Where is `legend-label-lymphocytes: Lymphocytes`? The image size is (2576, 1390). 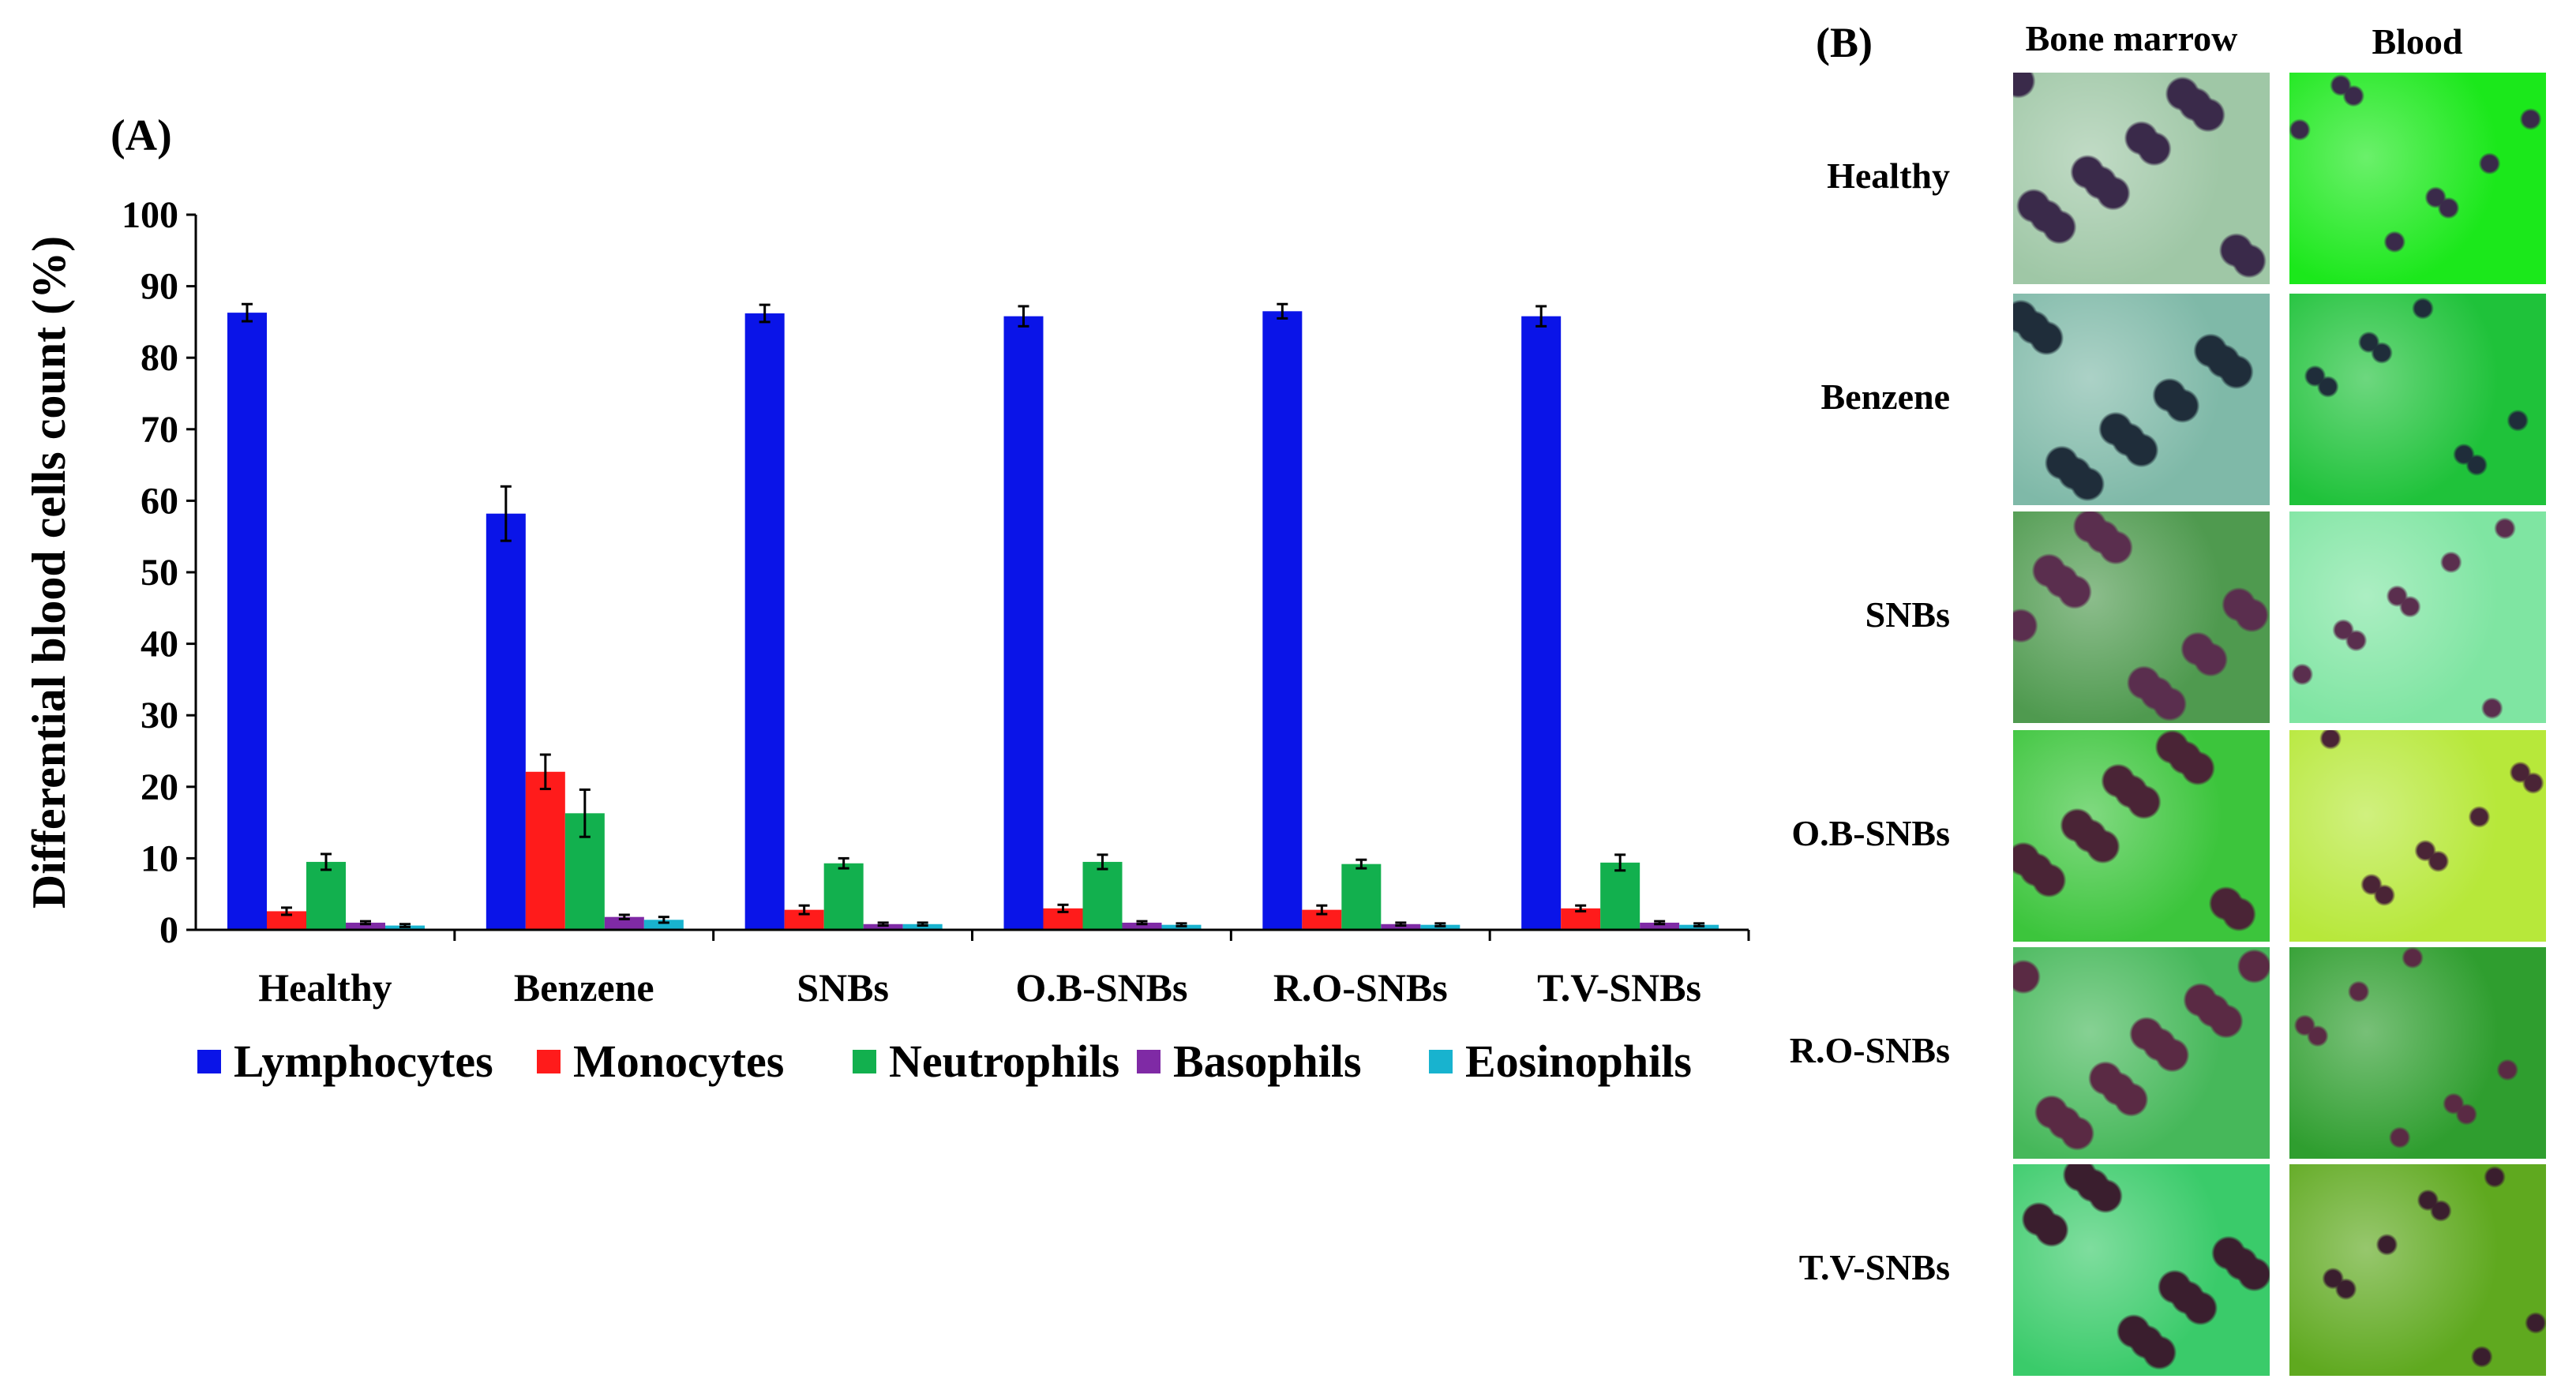 legend-label-lymphocytes: Lymphocytes is located at coordinates (363, 1061).